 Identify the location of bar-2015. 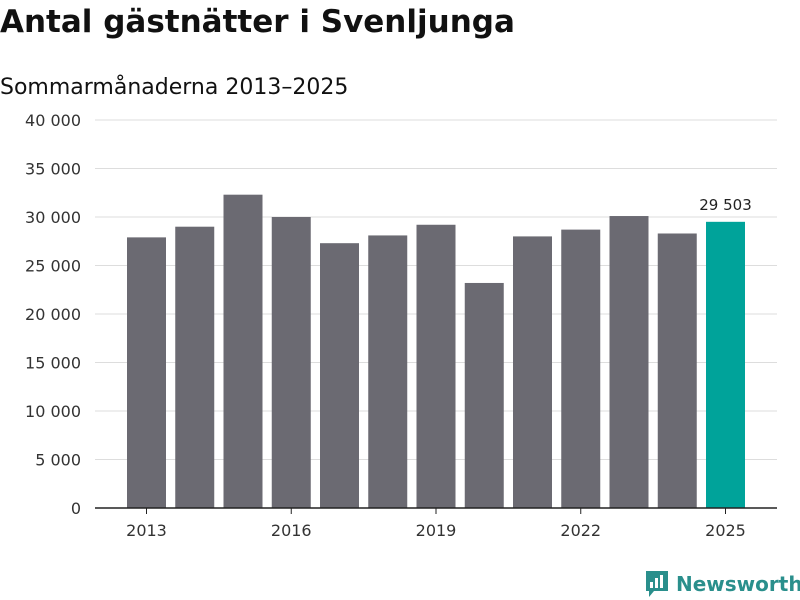
(243, 351).